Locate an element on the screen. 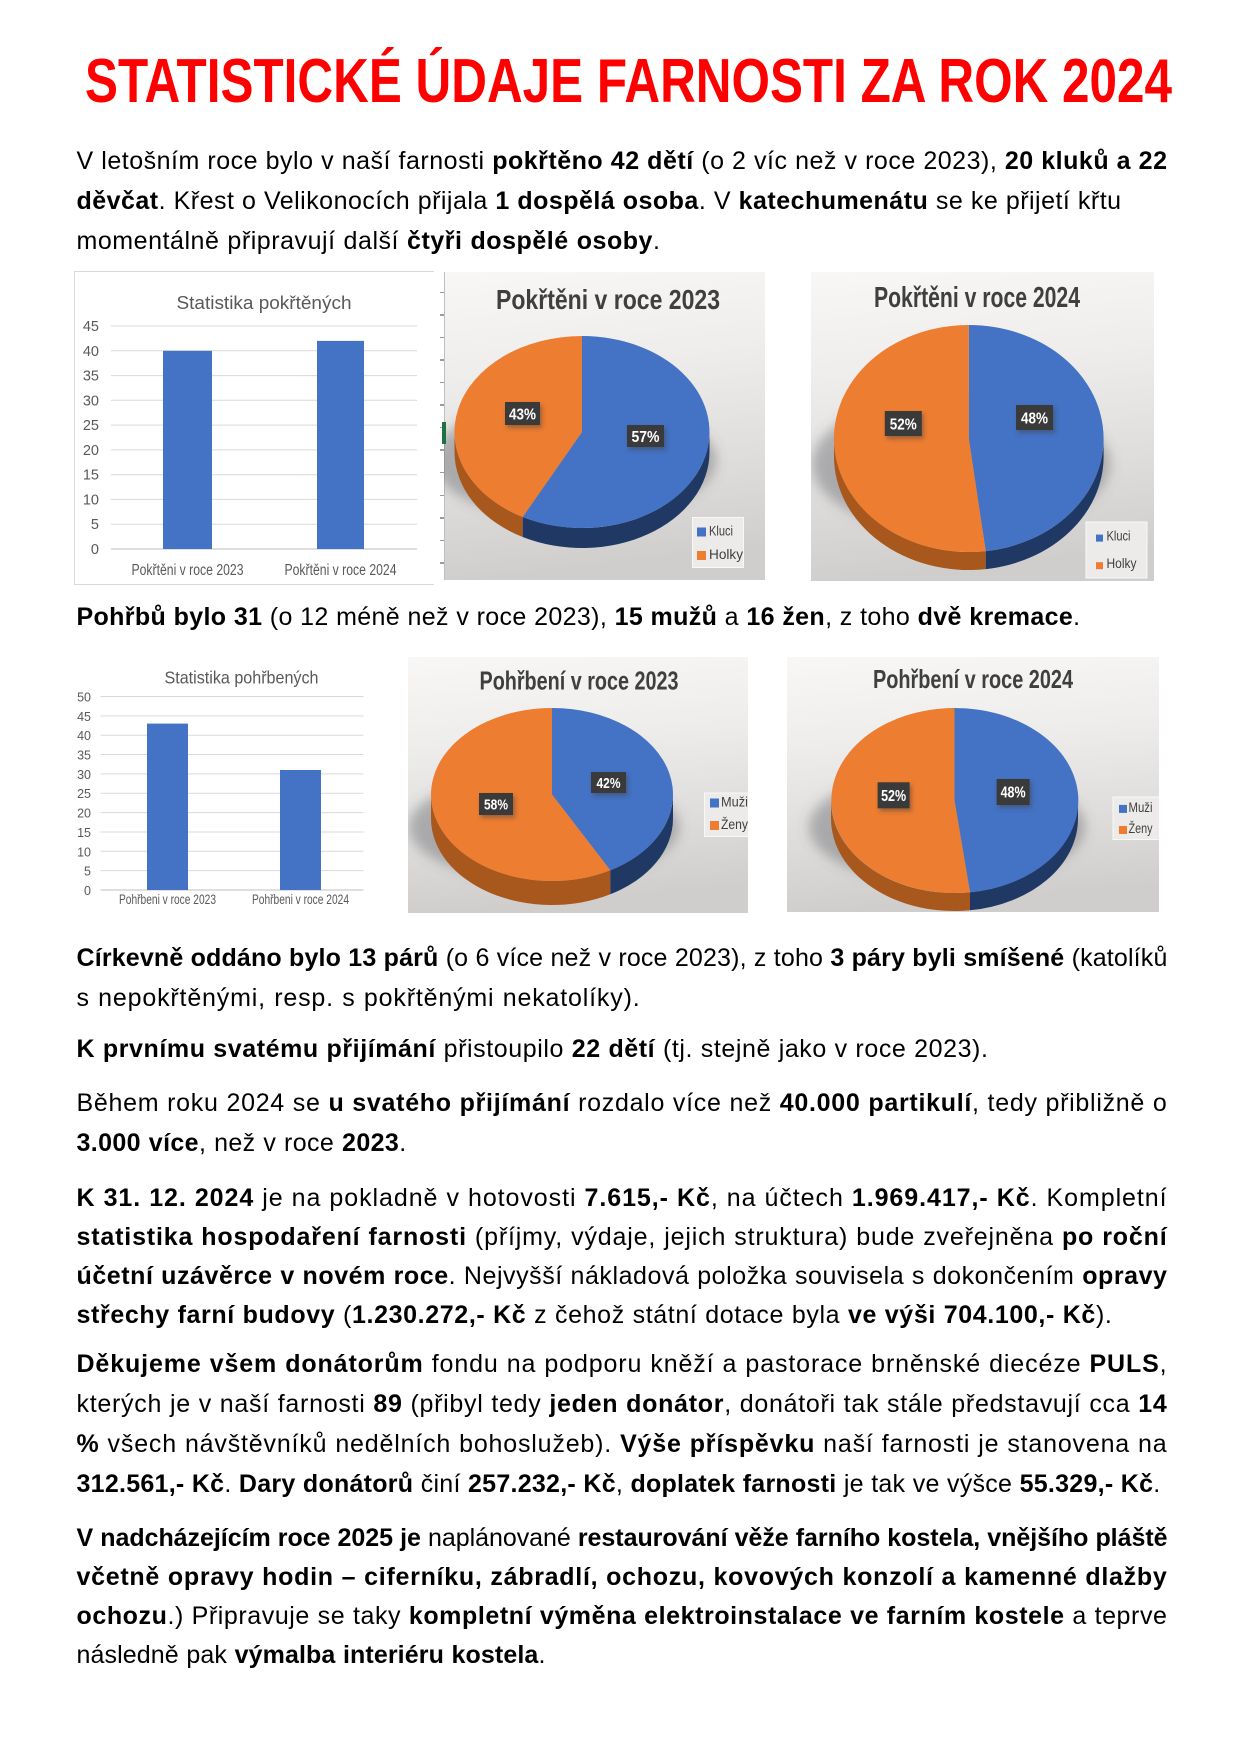 Image resolution: width=1240 pixels, height=1754 pixels. svg-text: 50 is located at coordinates (84, 698).